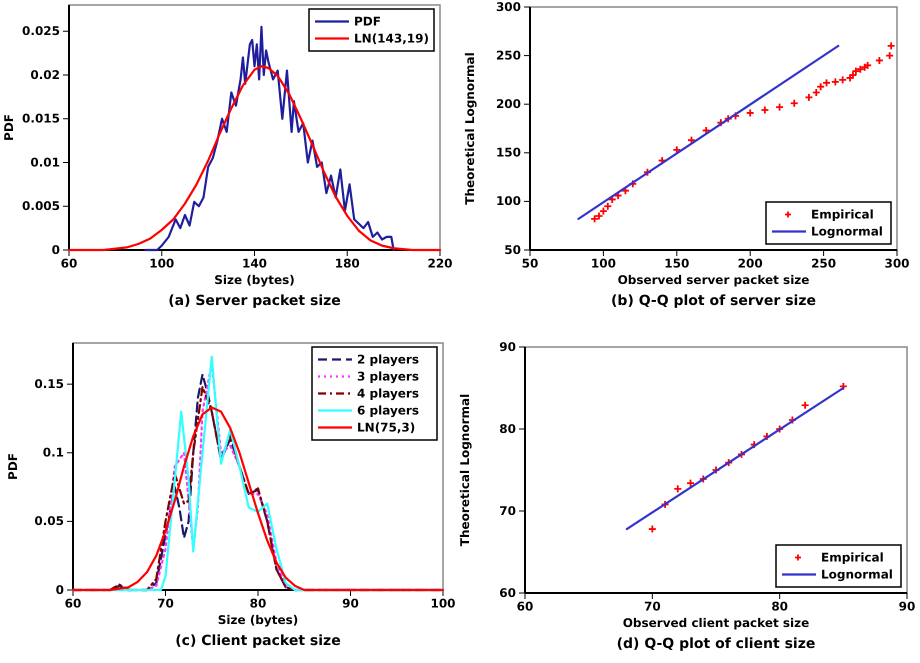 Image resolution: width=920 pixels, height=663 pixels. Describe the element at coordinates (440, 263) in the screenshot. I see `x-tick-label: 220` at that location.